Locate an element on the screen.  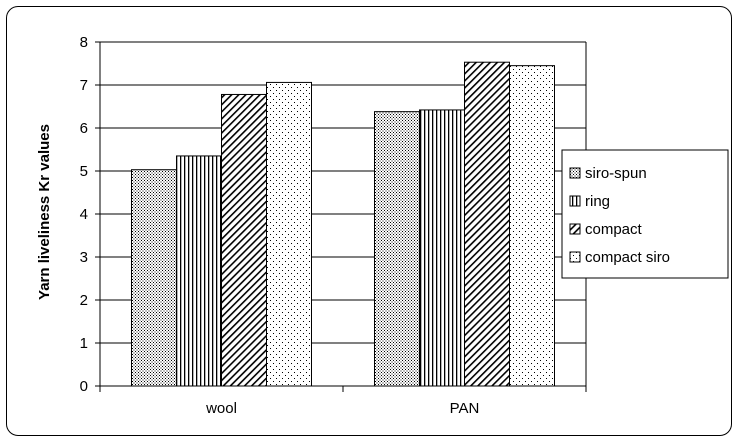
legend-box is located at coordinates (645, 214).